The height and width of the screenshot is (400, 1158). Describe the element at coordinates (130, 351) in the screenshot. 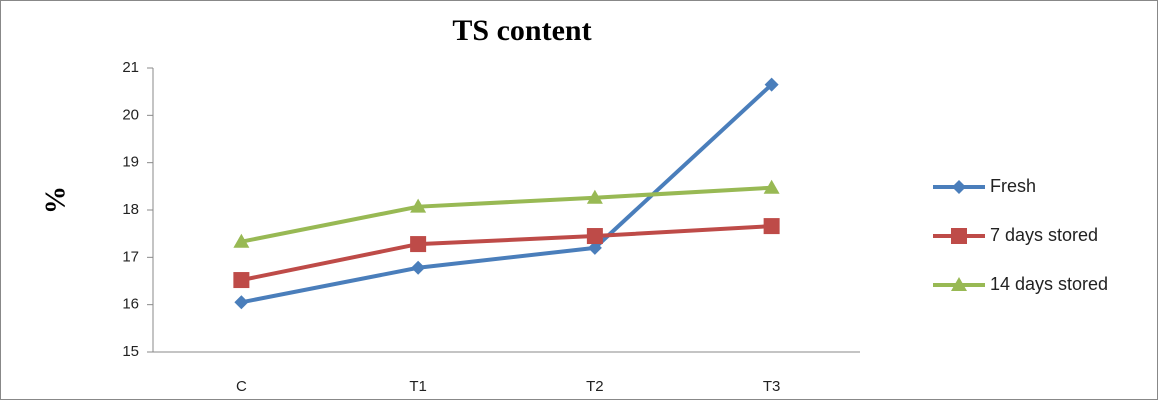

I see `y-tick-label: 15` at that location.